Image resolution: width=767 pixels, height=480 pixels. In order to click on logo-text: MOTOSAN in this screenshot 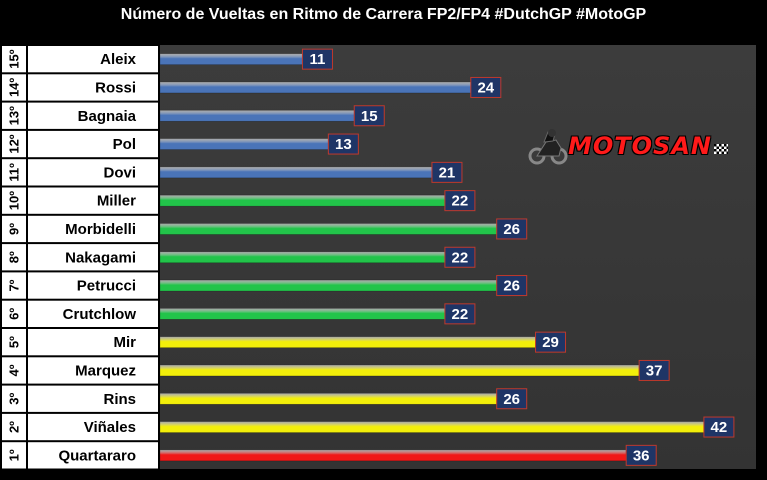, I will do `click(640, 146)`.